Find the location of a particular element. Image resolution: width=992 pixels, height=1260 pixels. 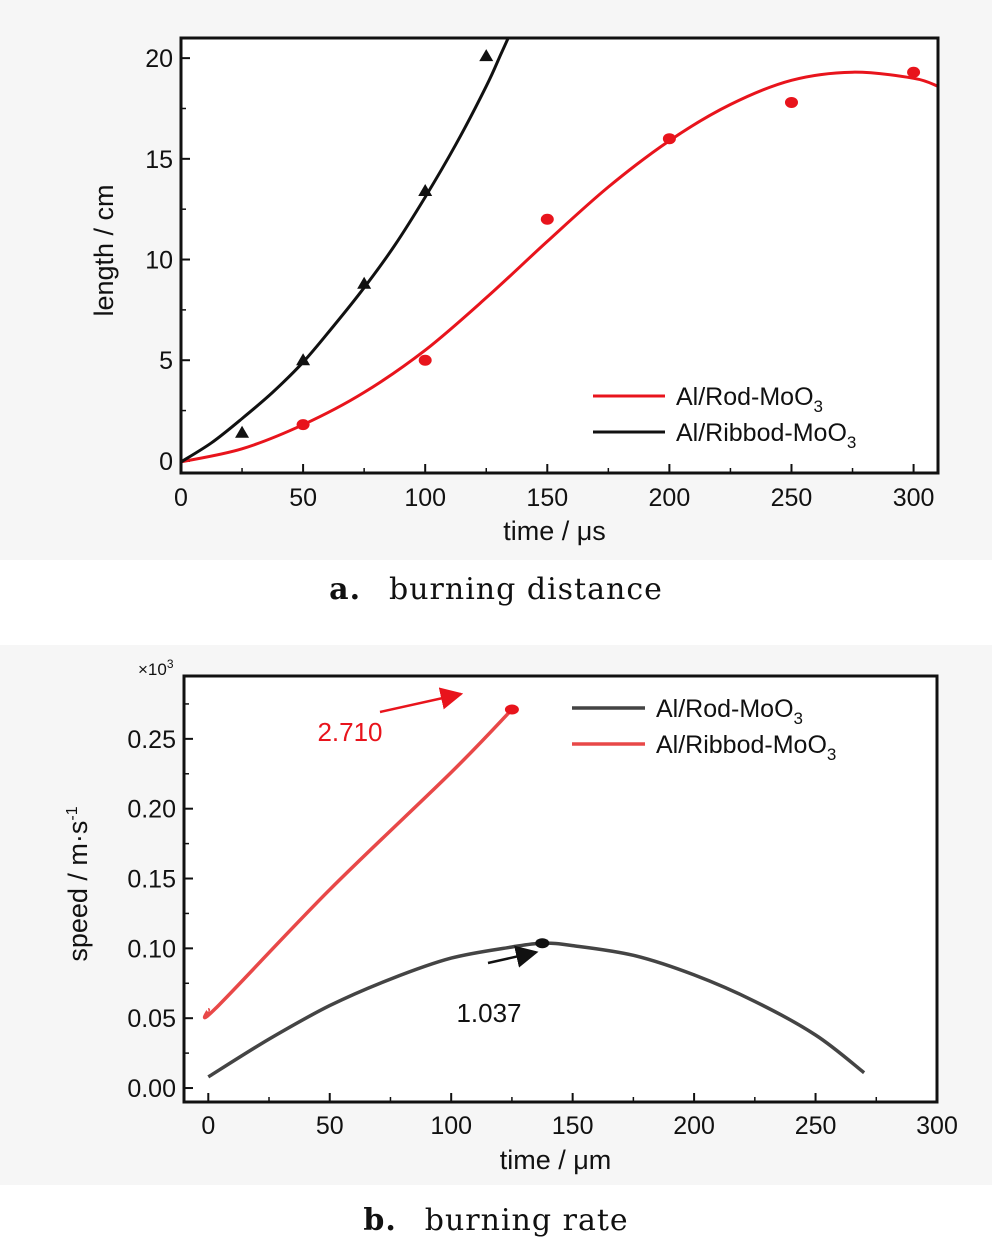

y-tick-label: 0.25 is located at coordinates (151, 740).